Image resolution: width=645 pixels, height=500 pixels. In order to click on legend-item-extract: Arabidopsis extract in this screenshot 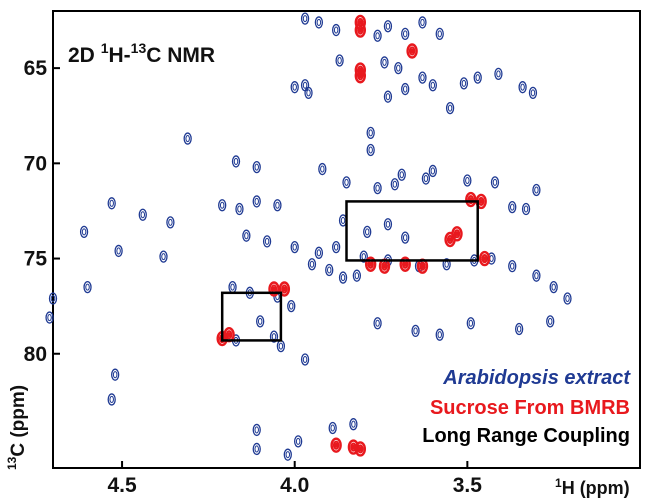, I will do `click(536, 378)`.